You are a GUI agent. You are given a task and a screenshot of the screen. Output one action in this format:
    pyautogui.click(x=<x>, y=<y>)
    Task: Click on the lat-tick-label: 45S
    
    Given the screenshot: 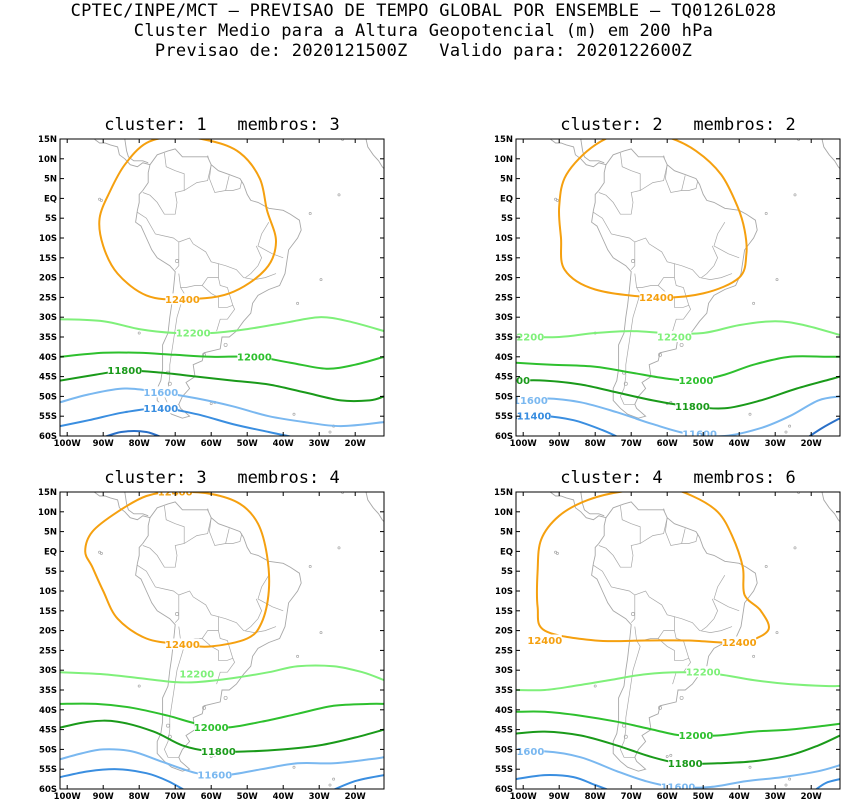 What is the action you would take?
    pyautogui.click(x=504, y=378)
    